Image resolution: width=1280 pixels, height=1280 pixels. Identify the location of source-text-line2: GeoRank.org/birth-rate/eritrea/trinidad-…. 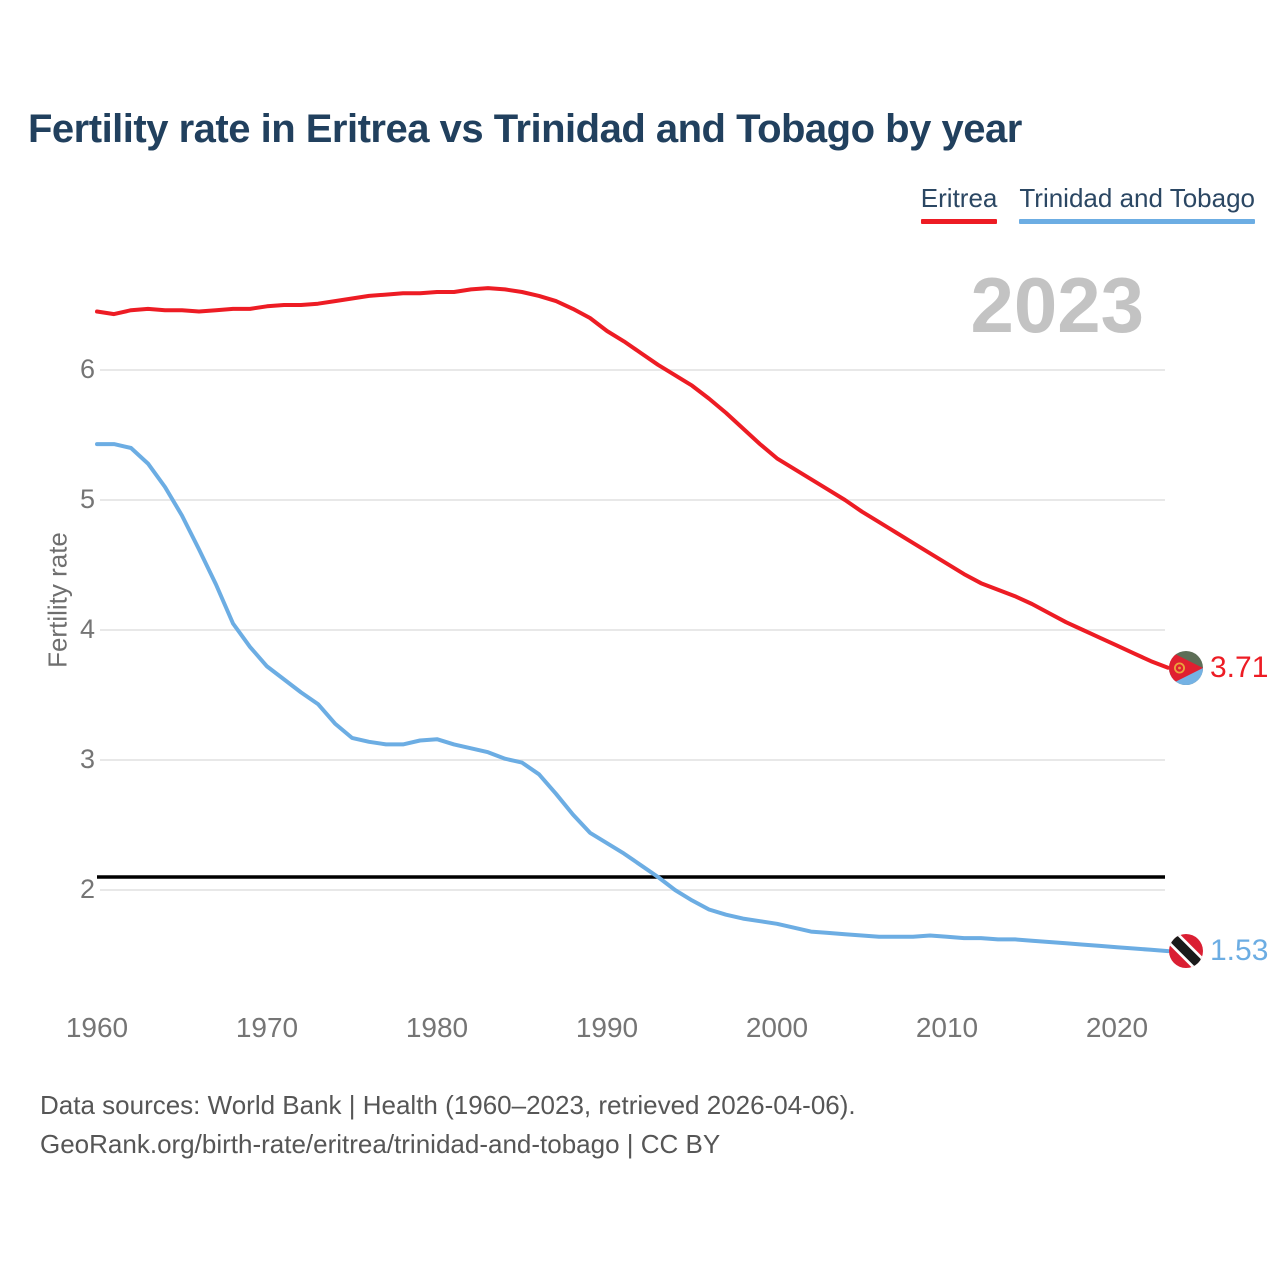
(380, 1144).